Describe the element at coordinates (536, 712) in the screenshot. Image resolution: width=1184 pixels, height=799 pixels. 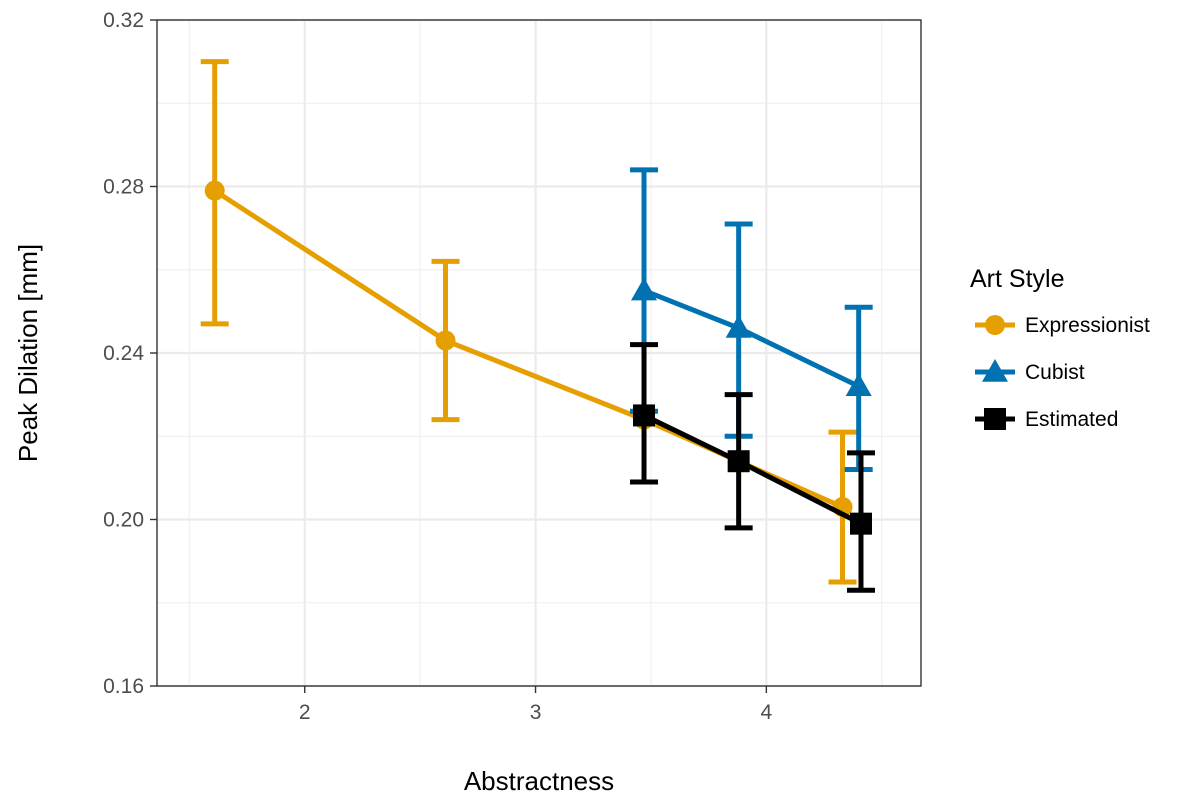
I see `x-tick-label: 3` at that location.